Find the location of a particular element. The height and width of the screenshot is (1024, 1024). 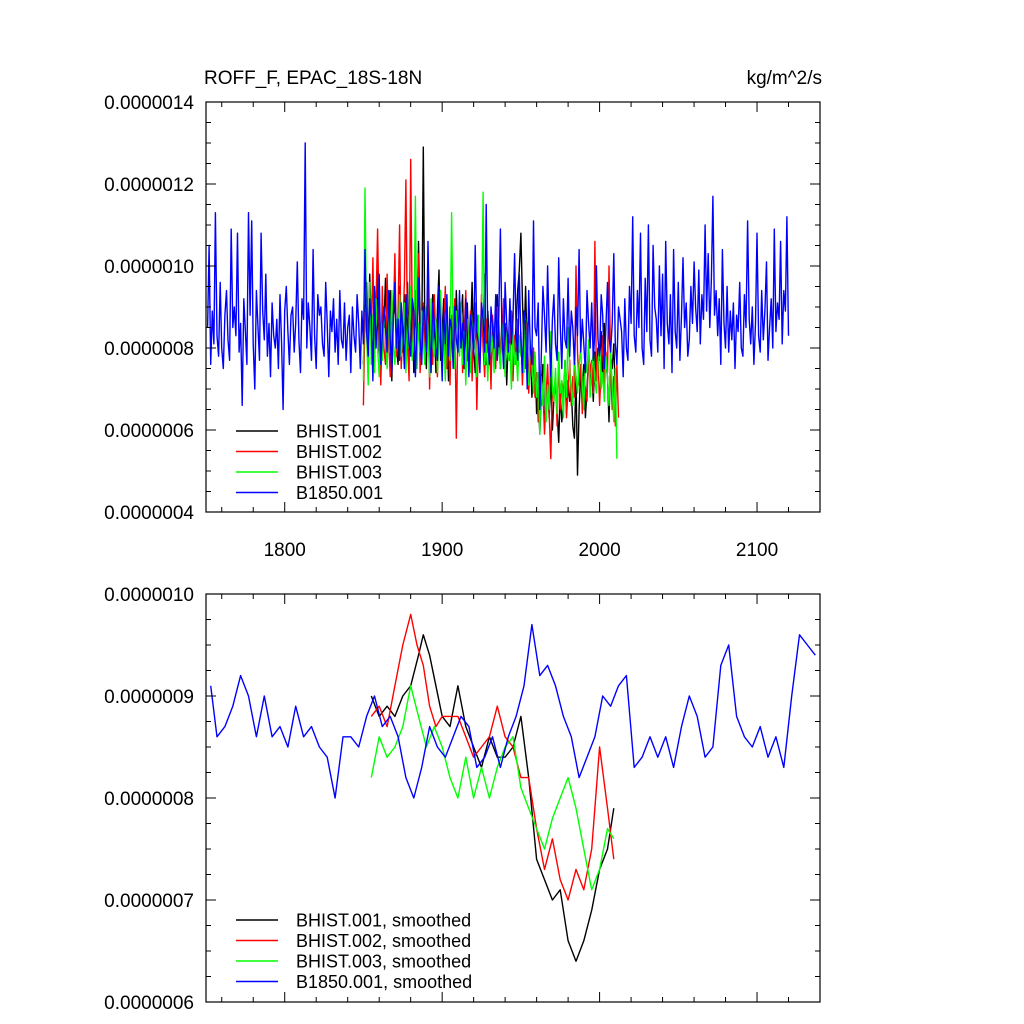

y-tick-label: 0.0000007 is located at coordinates (149, 901).